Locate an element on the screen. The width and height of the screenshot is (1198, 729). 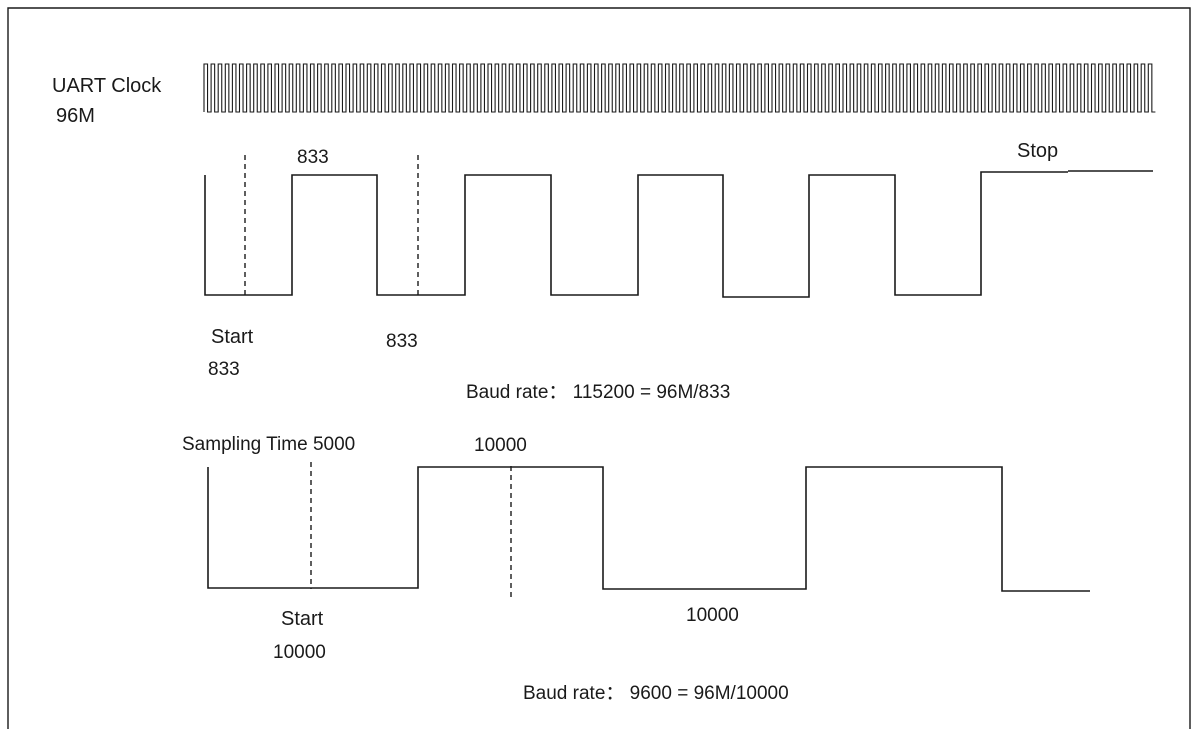
sample-label-115200: 833 is located at coordinates (402, 341).